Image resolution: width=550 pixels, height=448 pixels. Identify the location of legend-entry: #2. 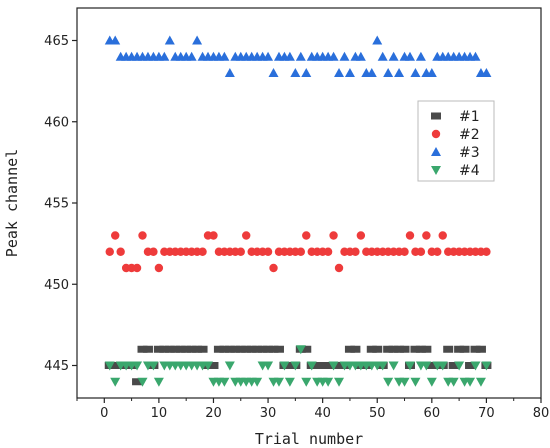
(469, 135).